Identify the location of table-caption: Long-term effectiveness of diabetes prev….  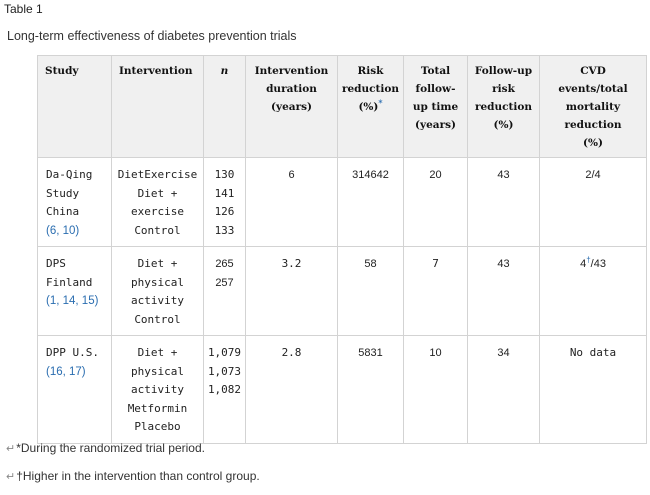
(152, 36).